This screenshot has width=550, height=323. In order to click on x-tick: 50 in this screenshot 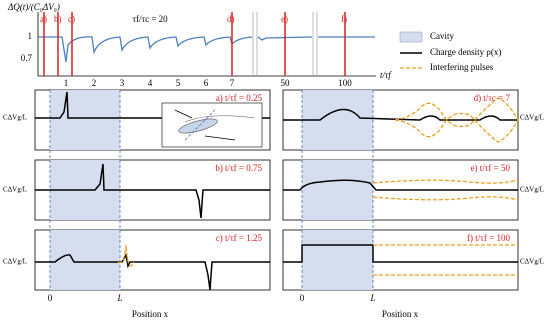, I will do `click(286, 83)`.